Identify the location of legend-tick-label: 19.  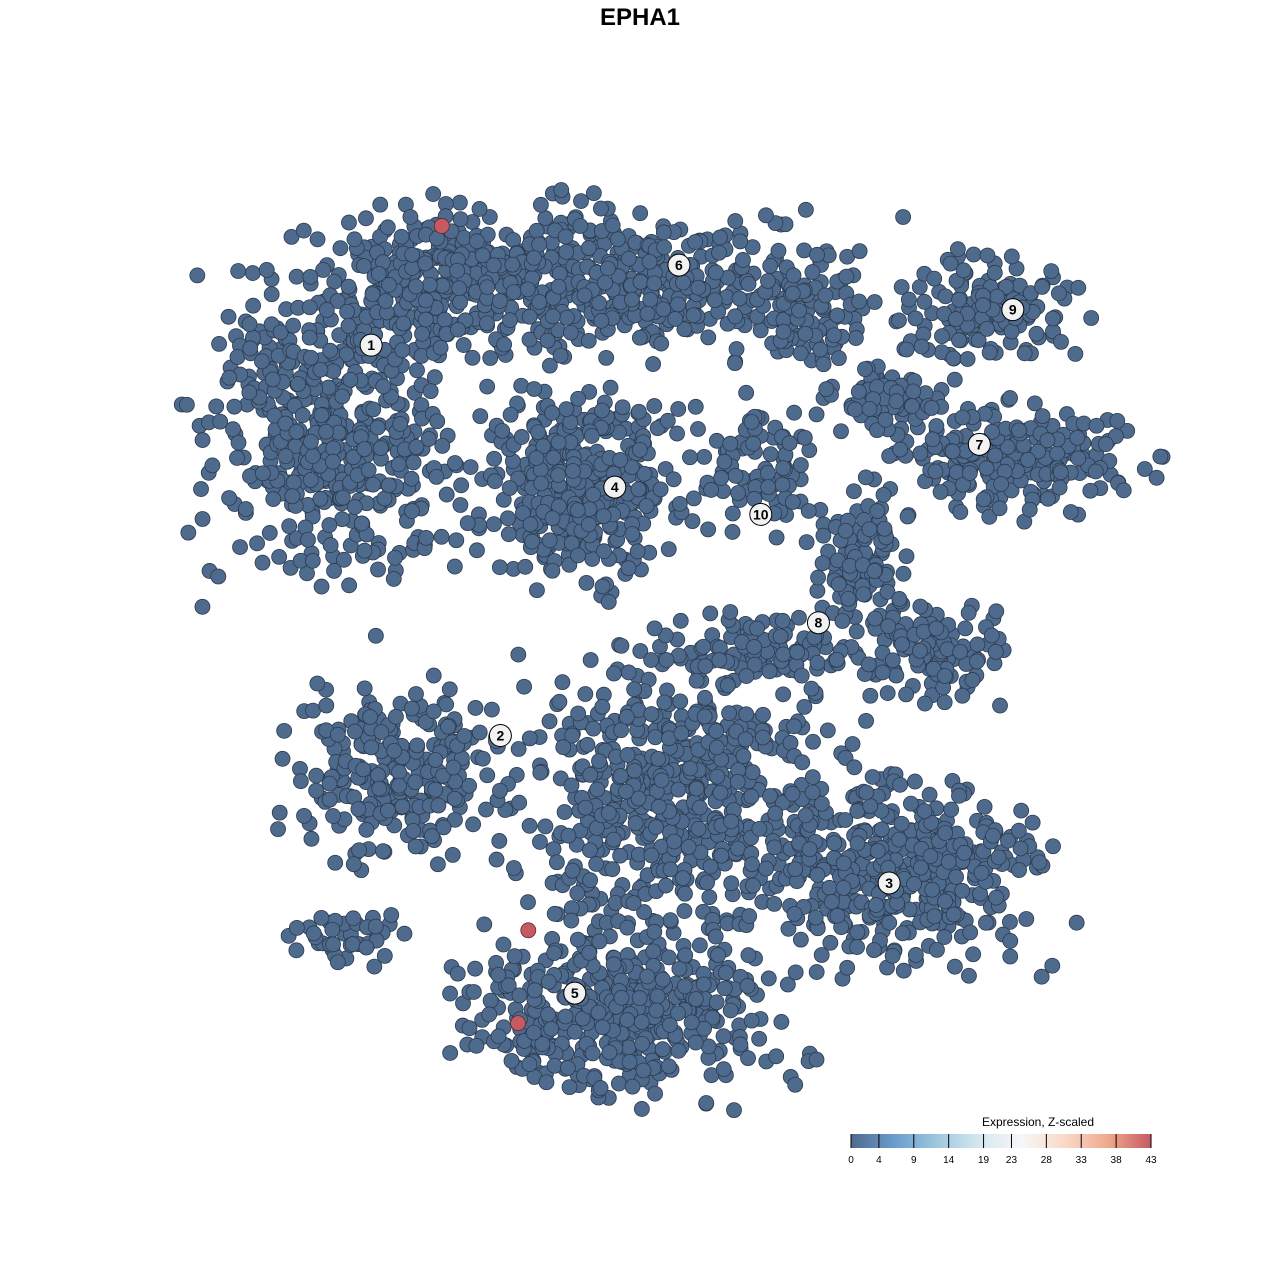
(984, 1160).